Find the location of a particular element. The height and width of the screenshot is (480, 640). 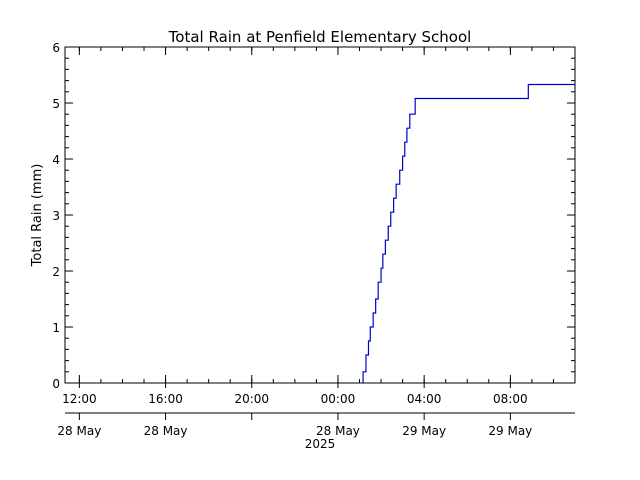

y-tick-label: 0 is located at coordinates (56, 384).